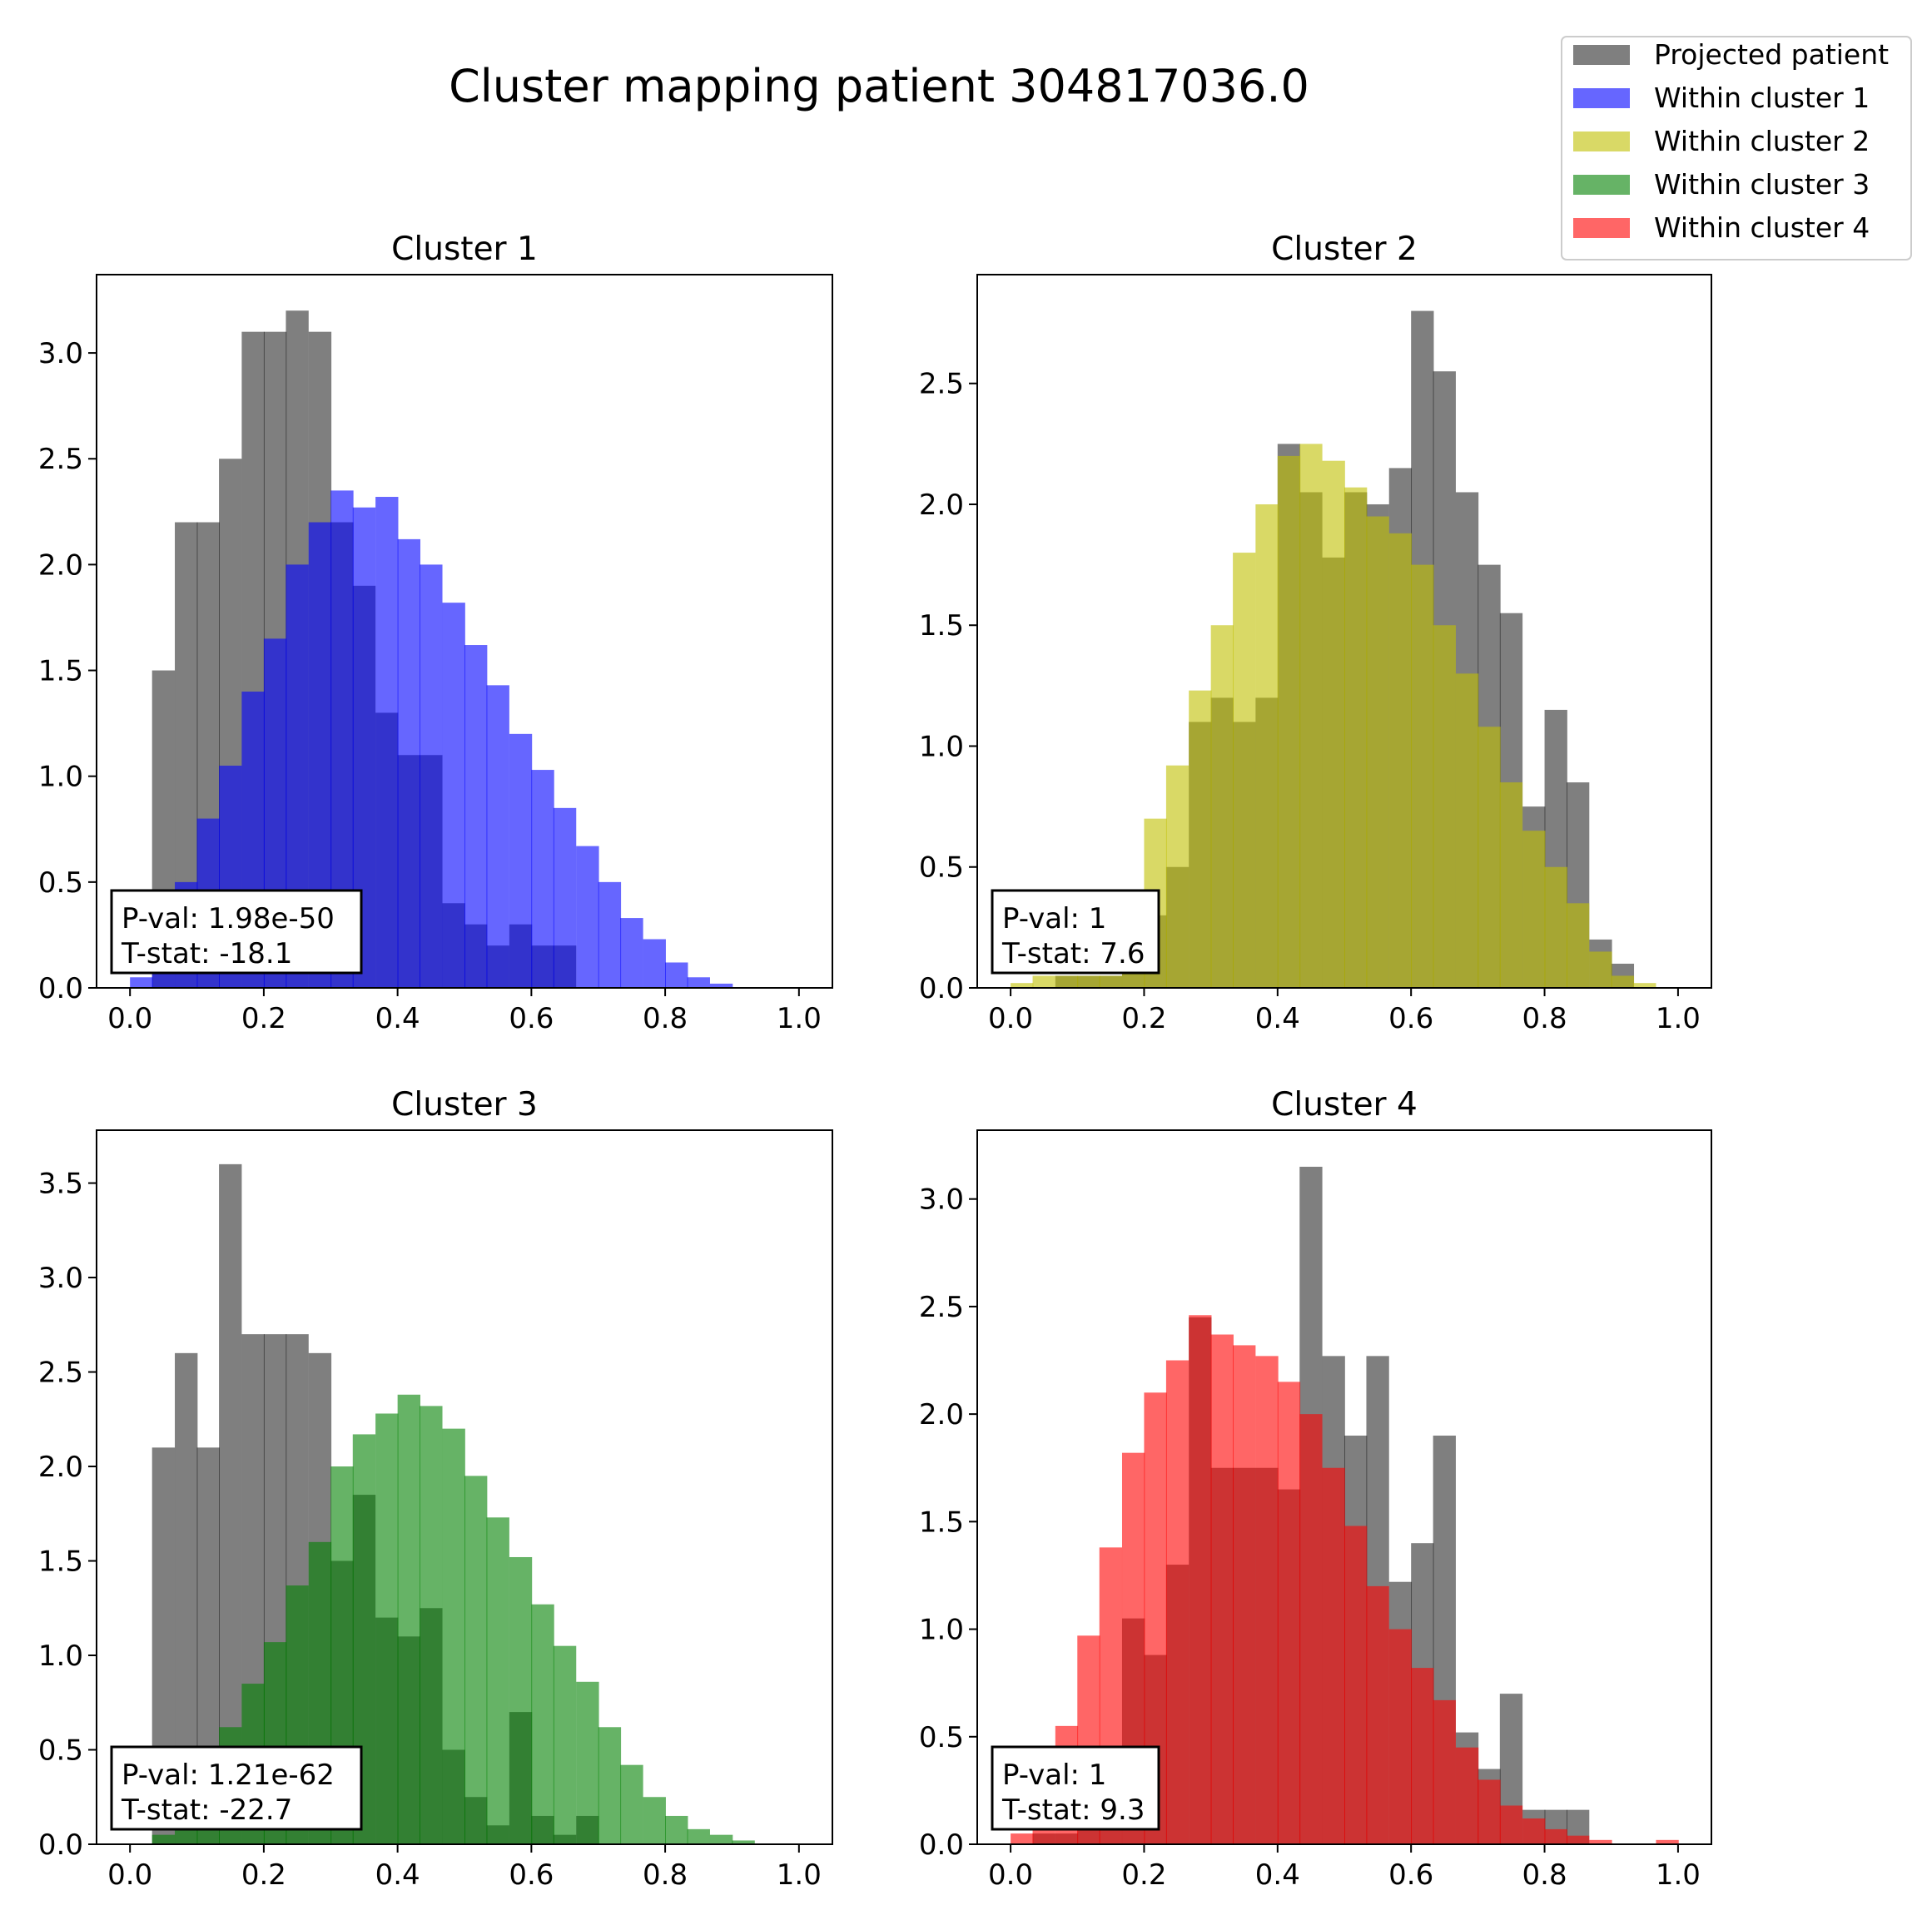  What do you see at coordinates (206, 1810) in the screenshot?
I see `t-stat-label: T-stat: -22.7` at bounding box center [206, 1810].